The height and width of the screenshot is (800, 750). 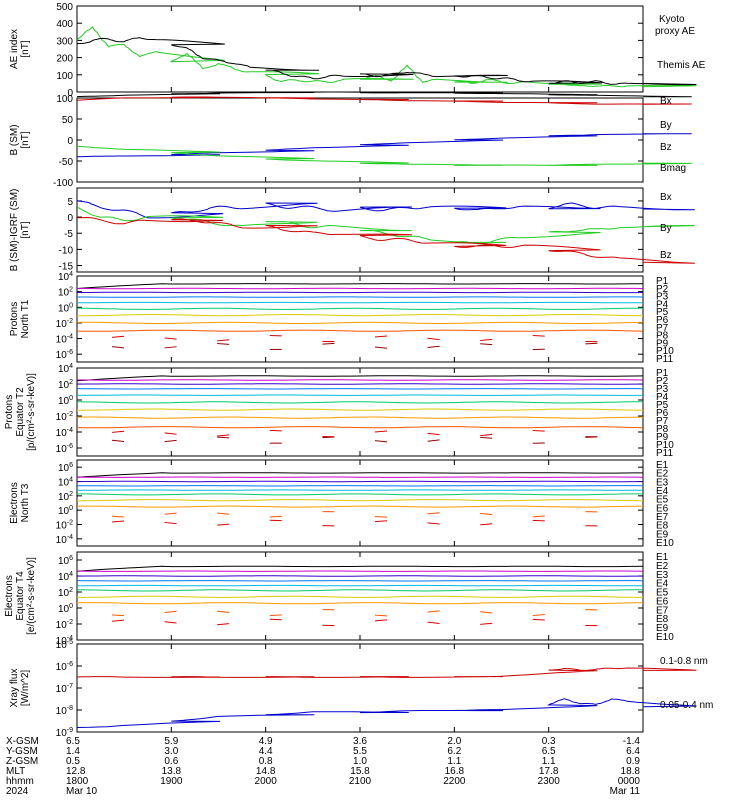 I want to click on channel-label: P10, so click(x=665, y=445).